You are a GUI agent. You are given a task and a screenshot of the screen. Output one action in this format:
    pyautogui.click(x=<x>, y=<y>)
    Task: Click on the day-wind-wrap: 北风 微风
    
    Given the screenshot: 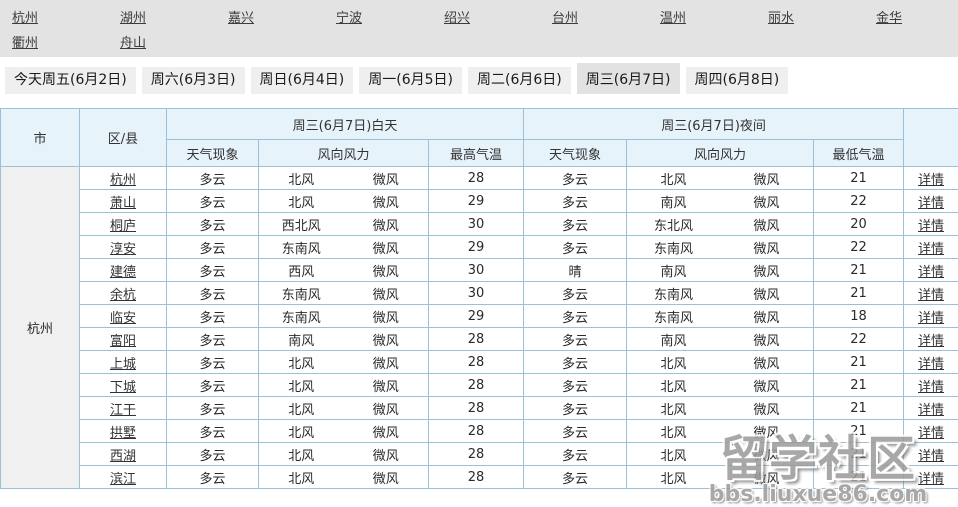 What is the action you would take?
    pyautogui.click(x=344, y=431)
    